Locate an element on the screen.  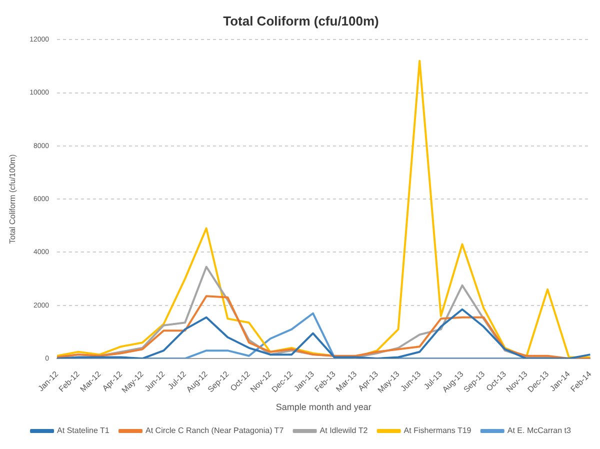
legend-label: At Circle C Ranch (Near Patagonia) T7 is located at coordinates (215, 431).